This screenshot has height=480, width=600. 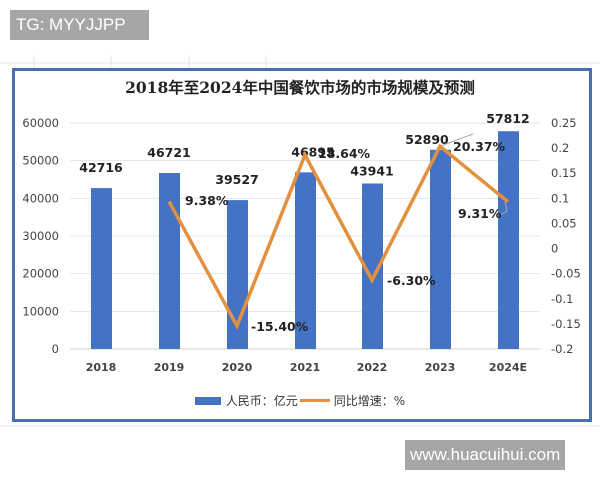 I want to click on right-axis-tick: -0.05, so click(x=566, y=274).